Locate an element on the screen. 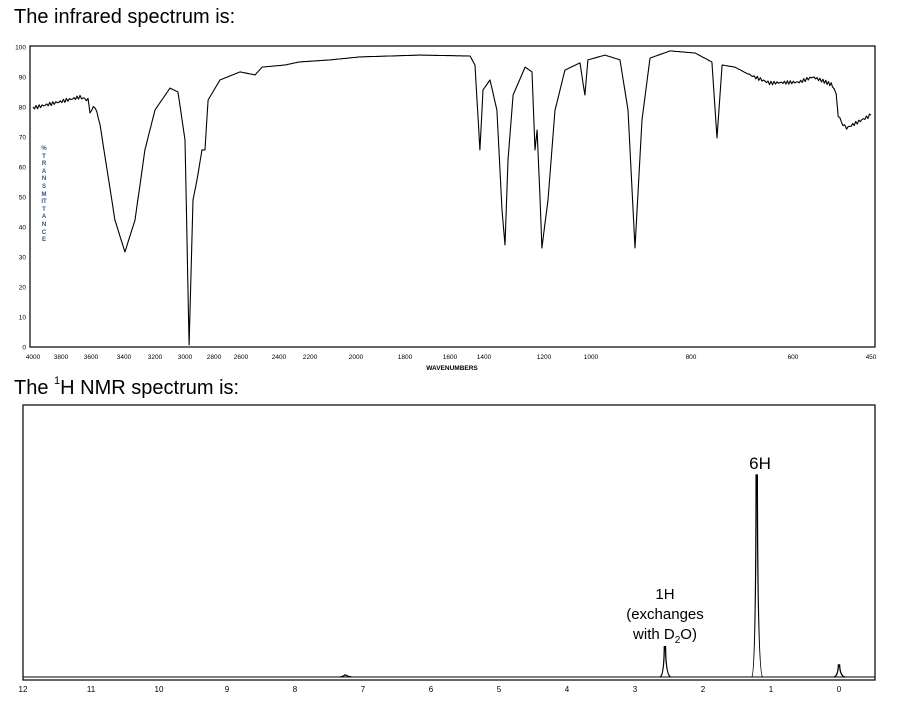 This screenshot has width=898, height=715. ir-x-tick-label: 2600 is located at coordinates (241, 357).